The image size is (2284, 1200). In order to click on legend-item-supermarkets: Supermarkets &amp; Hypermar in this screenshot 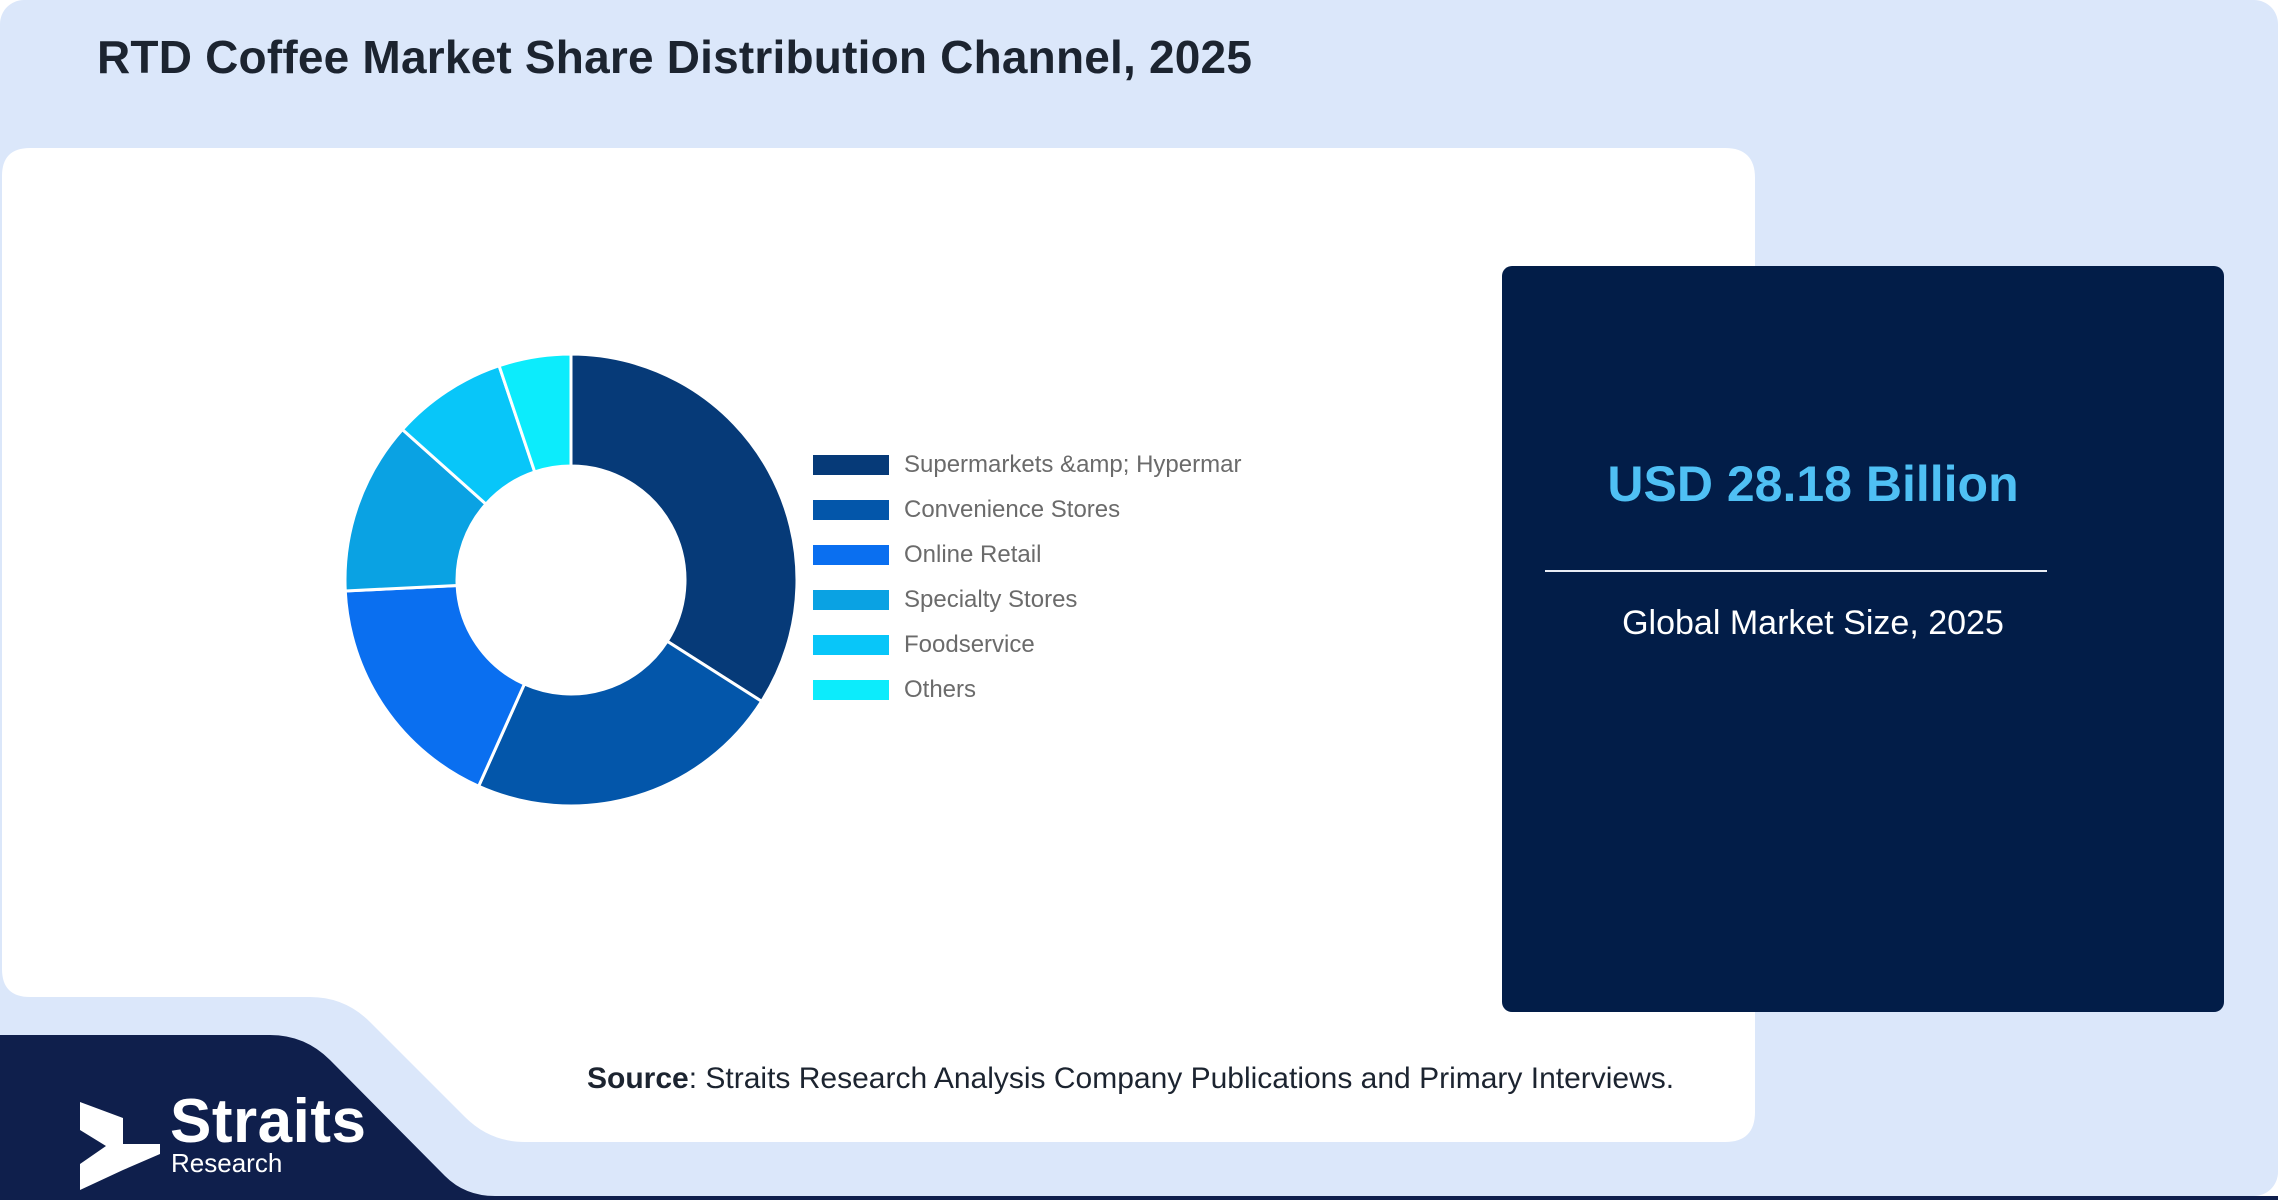, I will do `click(1027, 464)`.